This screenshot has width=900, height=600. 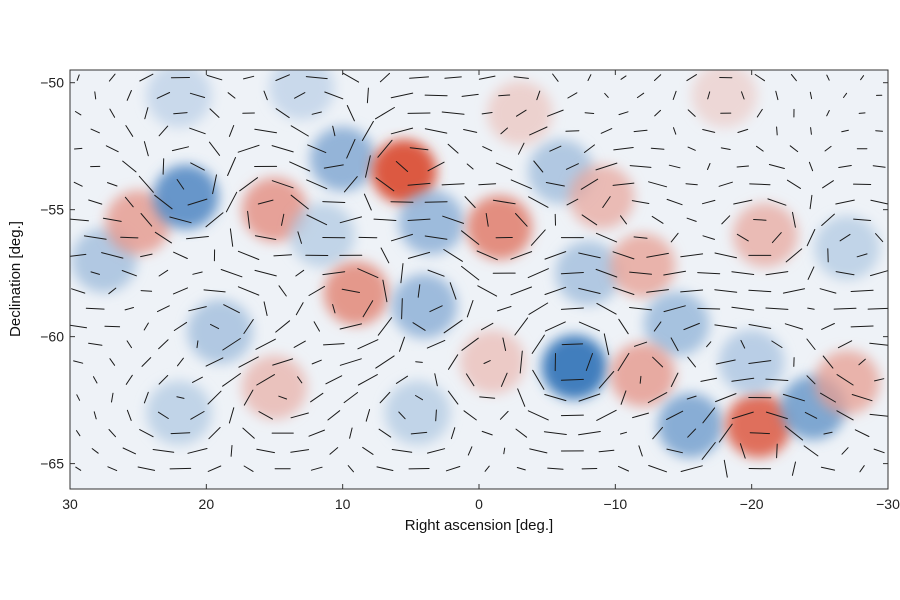 I want to click on x-tick-label: −30, so click(x=888, y=504).